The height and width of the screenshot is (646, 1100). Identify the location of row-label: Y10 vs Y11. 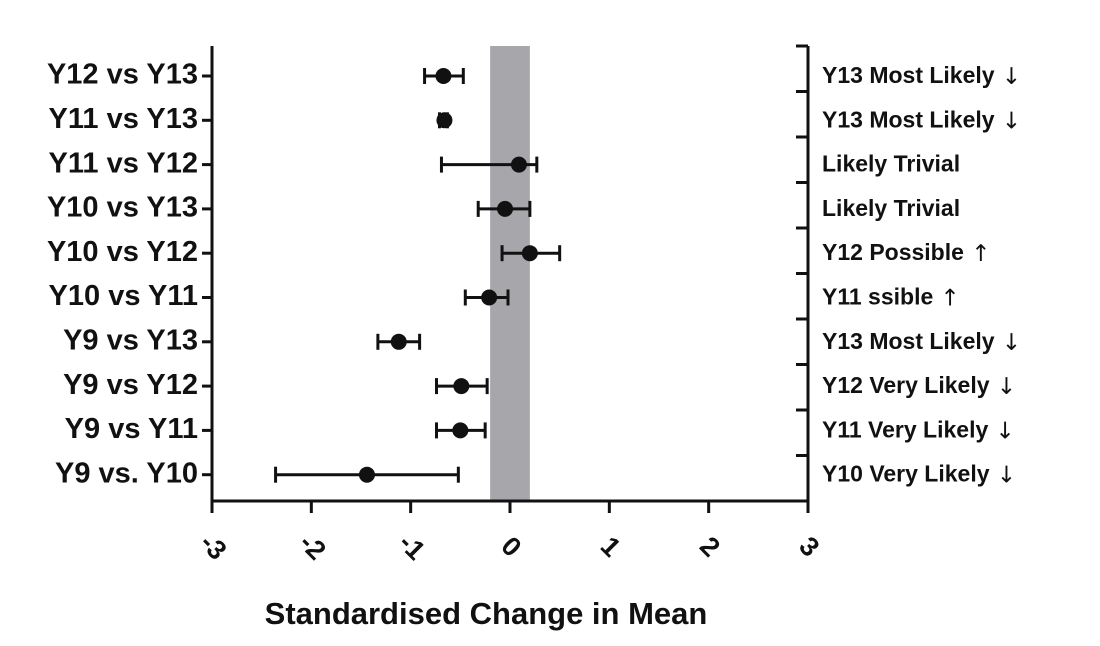
(123, 296).